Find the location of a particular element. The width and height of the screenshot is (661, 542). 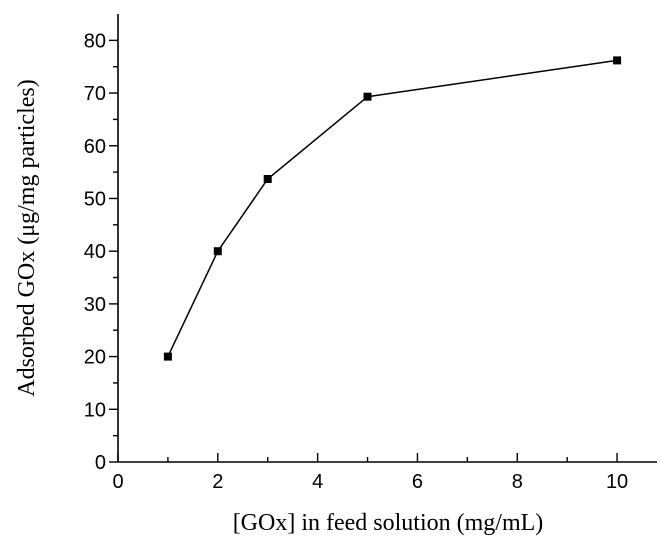

y-tick-label: 30 is located at coordinates (95, 305).